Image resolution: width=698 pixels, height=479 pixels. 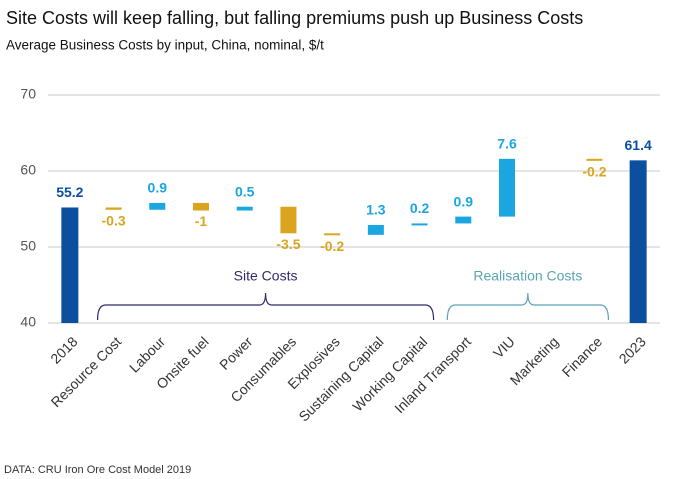 What do you see at coordinates (582, 356) in the screenshot?
I see `x-tick-label: Finance` at bounding box center [582, 356].